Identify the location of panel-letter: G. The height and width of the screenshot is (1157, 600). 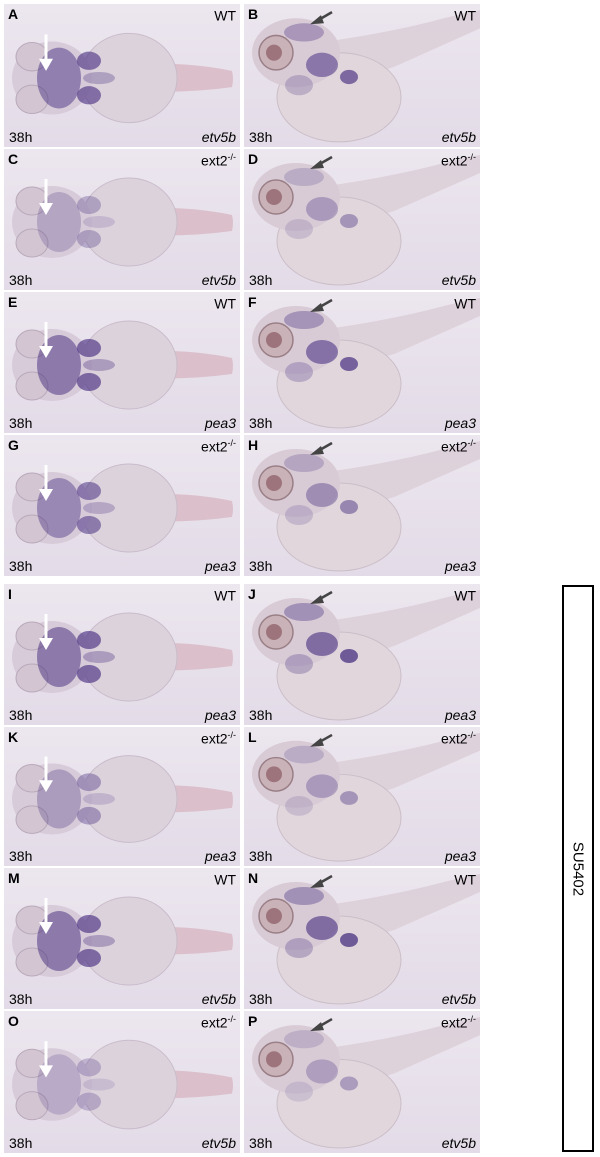
(13, 445).